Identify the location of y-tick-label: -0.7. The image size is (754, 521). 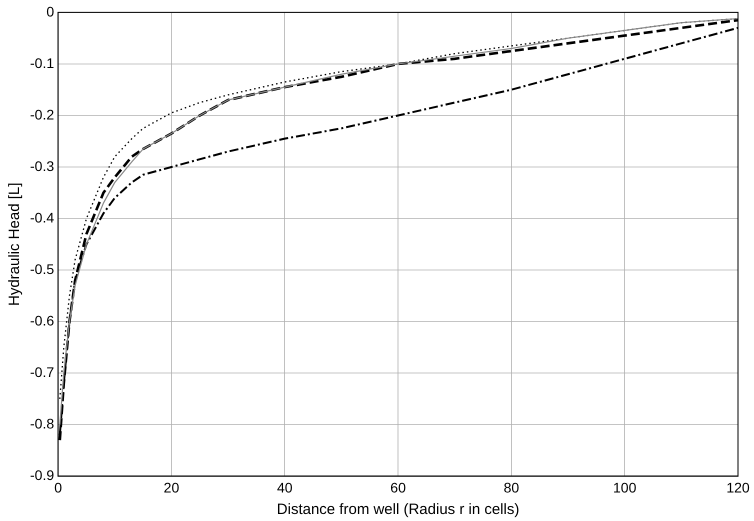
(42, 372).